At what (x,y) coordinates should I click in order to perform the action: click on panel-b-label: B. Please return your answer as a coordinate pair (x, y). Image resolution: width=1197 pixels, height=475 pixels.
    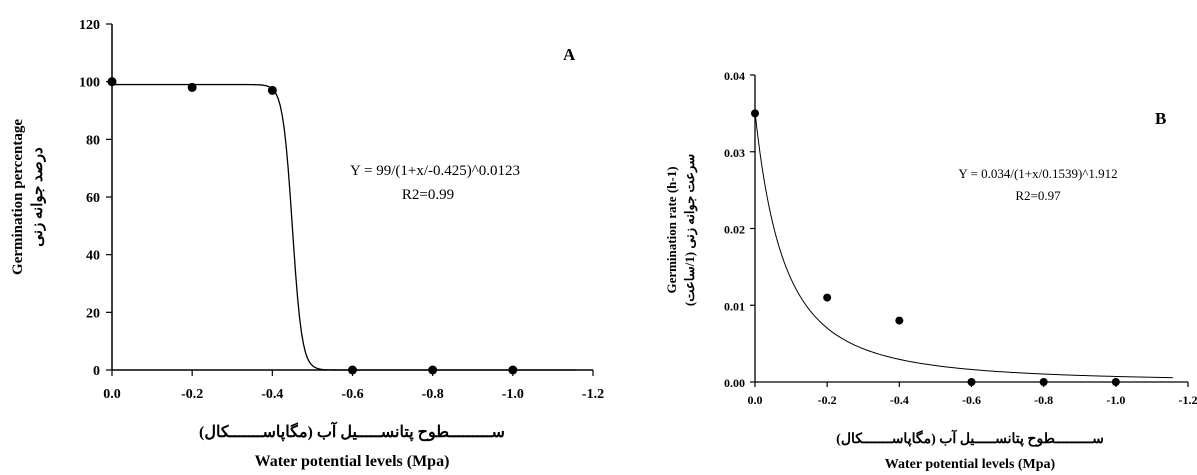
    Looking at the image, I should click on (1160, 118).